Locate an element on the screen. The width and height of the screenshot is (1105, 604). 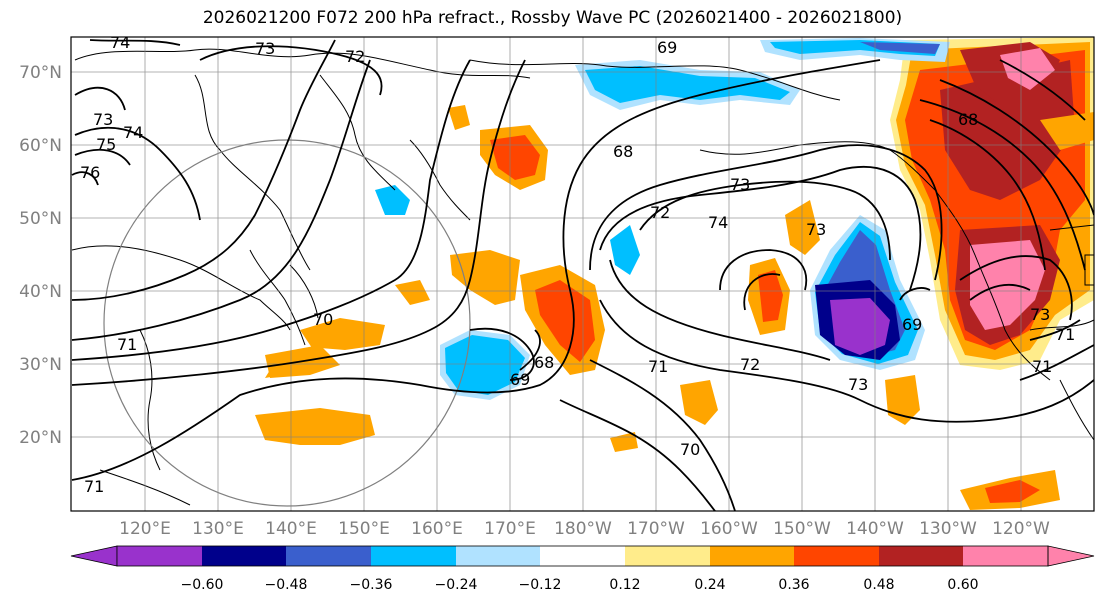
colorbar-tick-label: 0.60 is located at coordinates (962, 585).